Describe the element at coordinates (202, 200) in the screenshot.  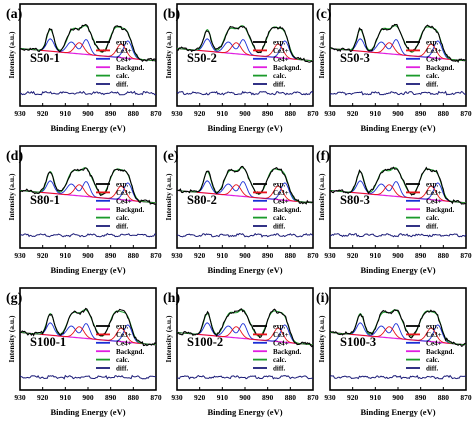
I see `sample-label: S80-2` at that location.